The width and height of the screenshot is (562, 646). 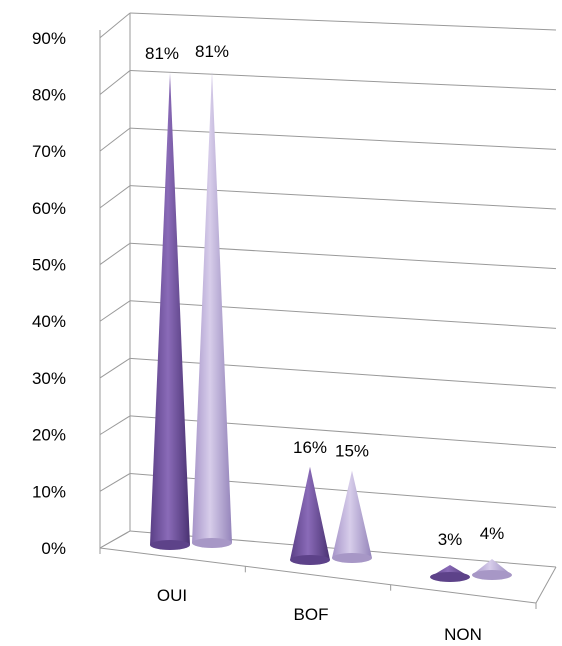 What do you see at coordinates (49, 38) in the screenshot?
I see `y-tick-label: 90%` at bounding box center [49, 38].